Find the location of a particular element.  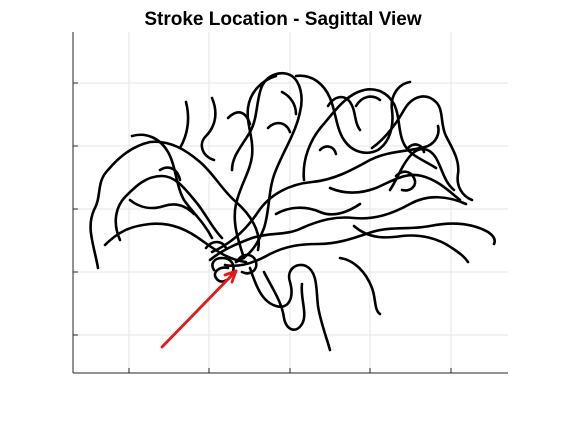

stroke-arrow is located at coordinates (199, 309).